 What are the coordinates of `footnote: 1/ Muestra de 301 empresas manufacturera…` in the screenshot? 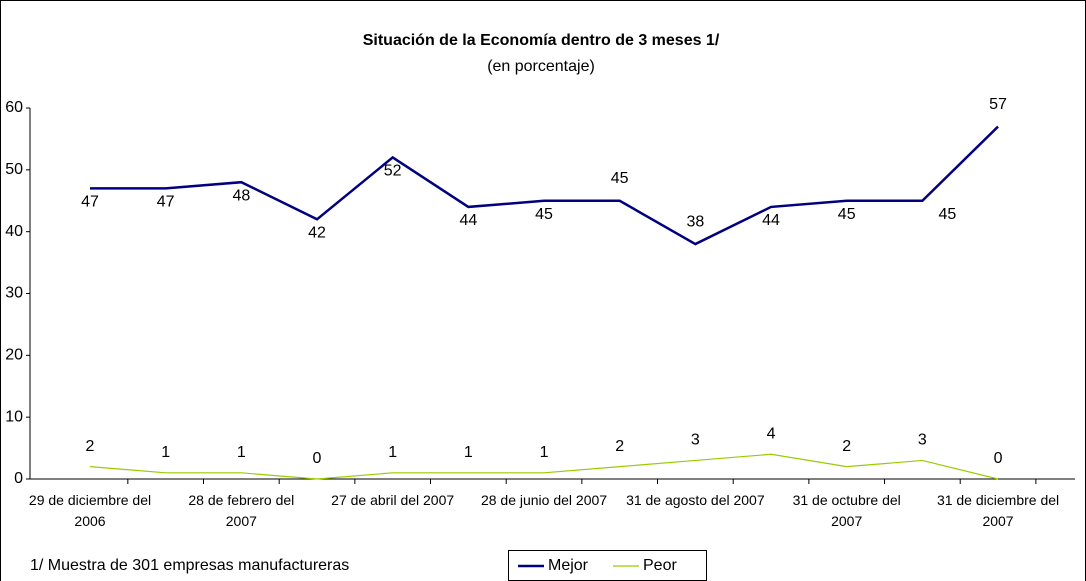 It's located at (189, 565).